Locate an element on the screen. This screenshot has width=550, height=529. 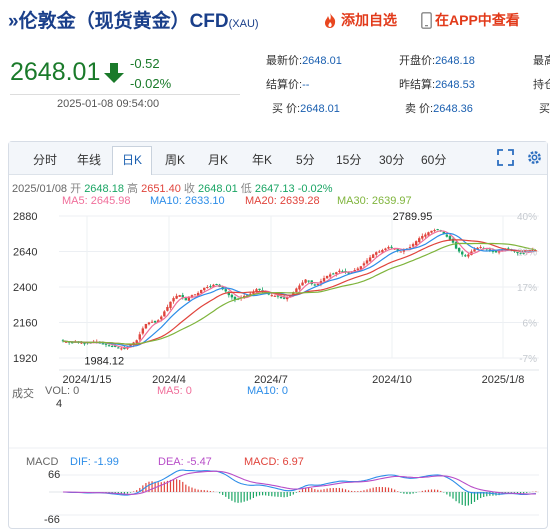
tab-60min: 60分 is located at coordinates (434, 160).